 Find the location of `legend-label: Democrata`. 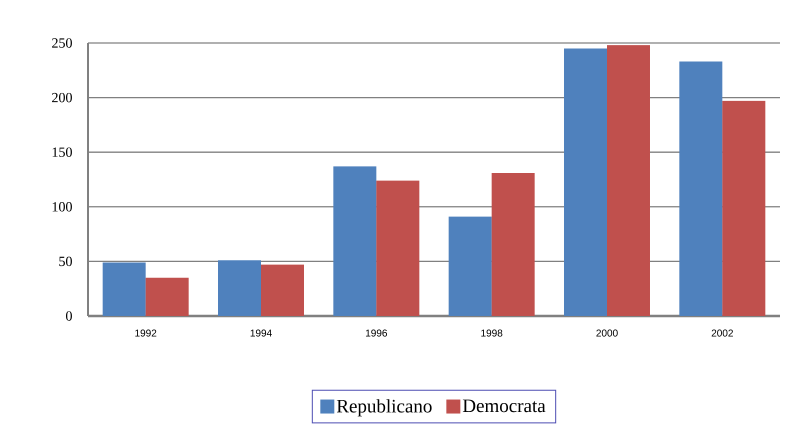

legend-label: Democrata is located at coordinates (504, 406).